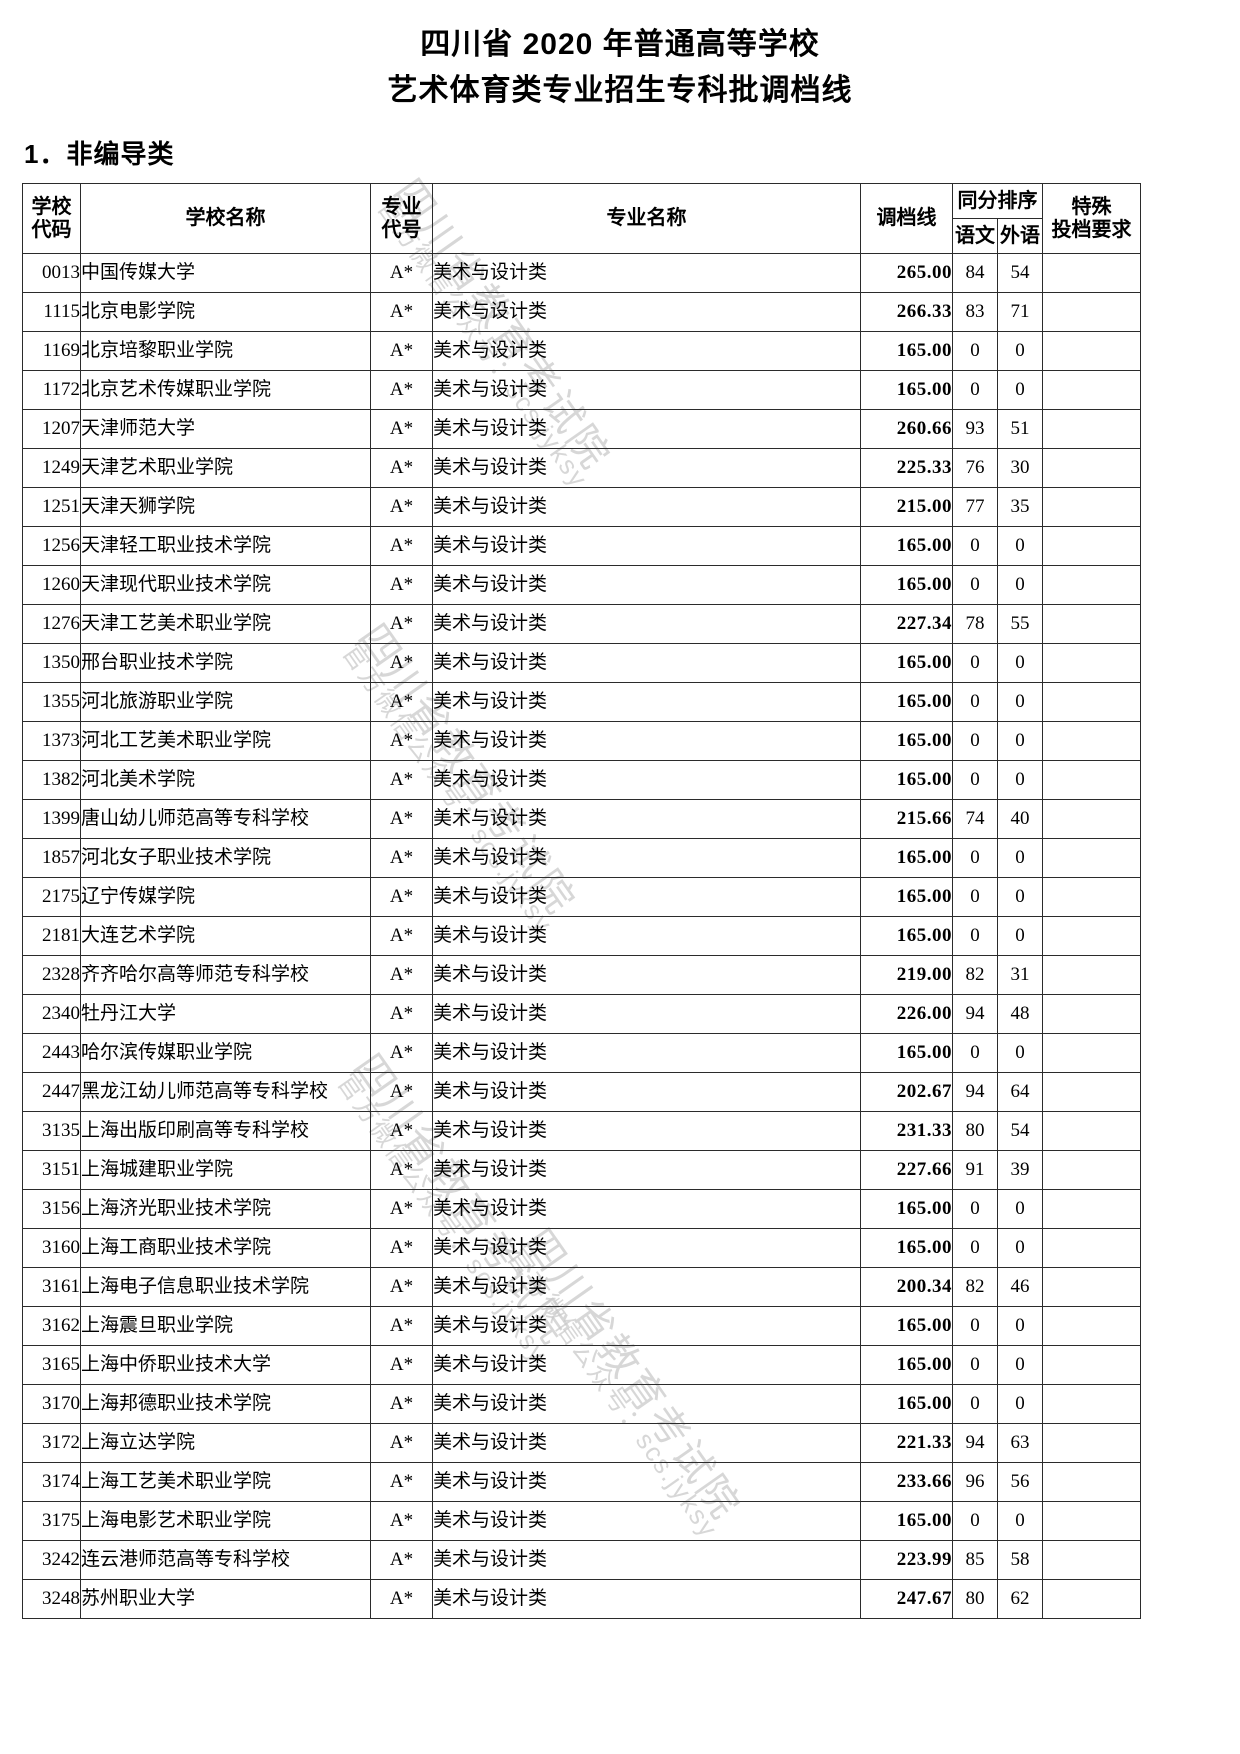 Image resolution: width=1240 pixels, height=1754 pixels. Describe the element at coordinates (1020, 1287) in the screenshot. I see `cell-foreign-score: 46` at that location.